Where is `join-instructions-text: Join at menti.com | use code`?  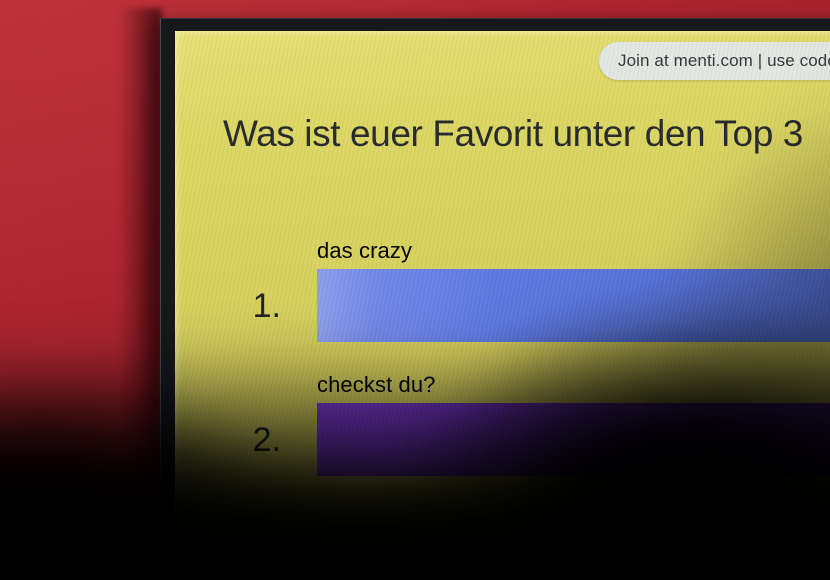 join-instructions-text: Join at menti.com | use code is located at coordinates (724, 60).